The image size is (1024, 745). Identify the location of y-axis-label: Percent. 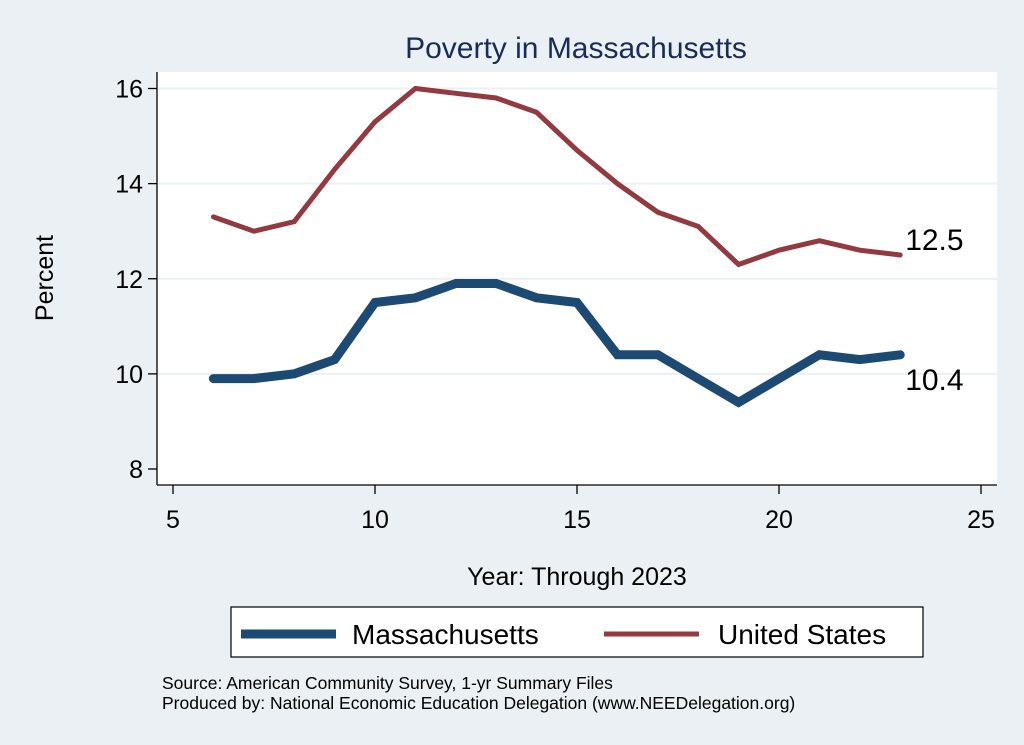
(45, 278).